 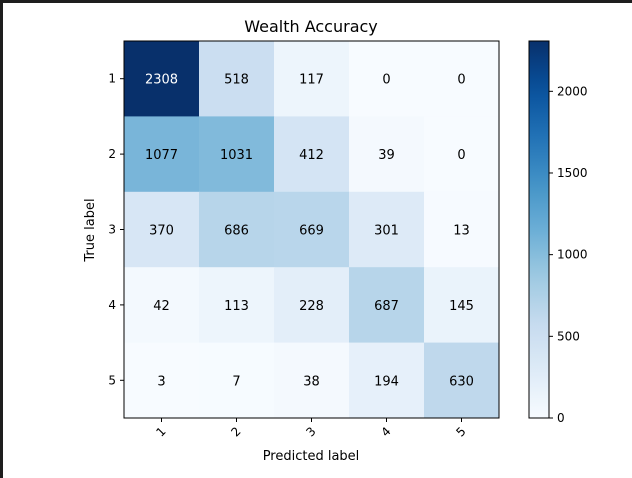 I want to click on y-tick-label: 5, so click(x=112, y=380).